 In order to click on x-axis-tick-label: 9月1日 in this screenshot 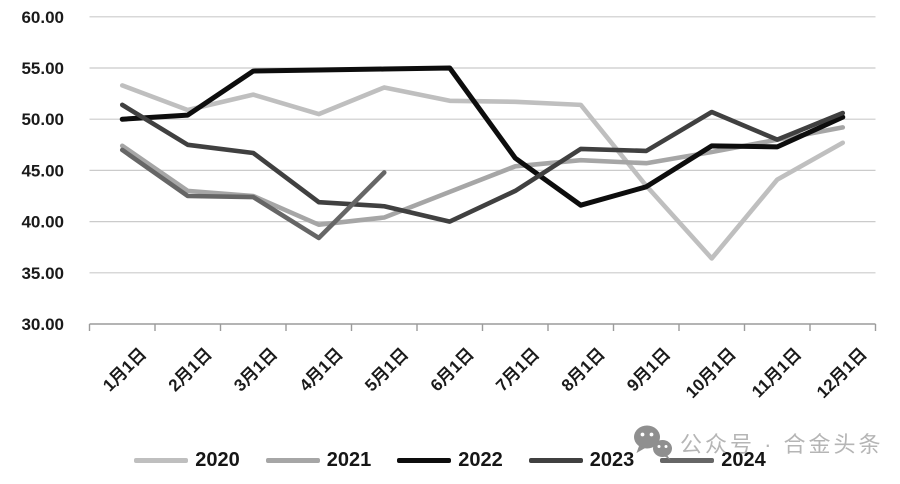, I will do `click(648, 369)`.